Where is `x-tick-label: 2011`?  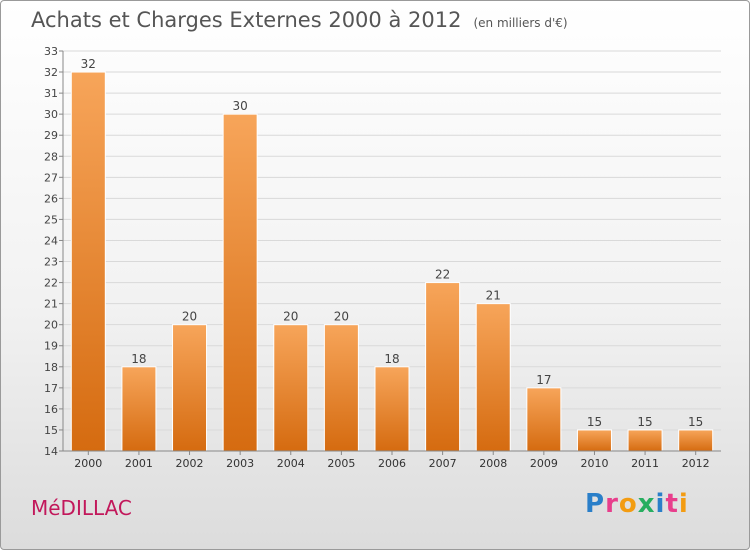 x-tick-label: 2011 is located at coordinates (645, 463).